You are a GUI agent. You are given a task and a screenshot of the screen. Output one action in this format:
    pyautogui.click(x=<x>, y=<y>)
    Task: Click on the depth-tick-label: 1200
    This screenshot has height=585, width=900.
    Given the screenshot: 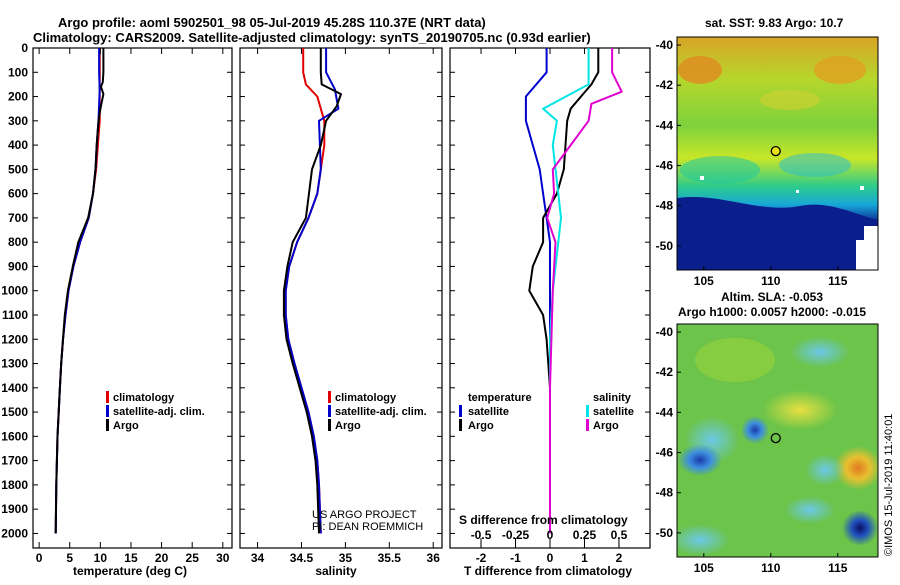 What is the action you would take?
    pyautogui.click(x=14, y=339)
    